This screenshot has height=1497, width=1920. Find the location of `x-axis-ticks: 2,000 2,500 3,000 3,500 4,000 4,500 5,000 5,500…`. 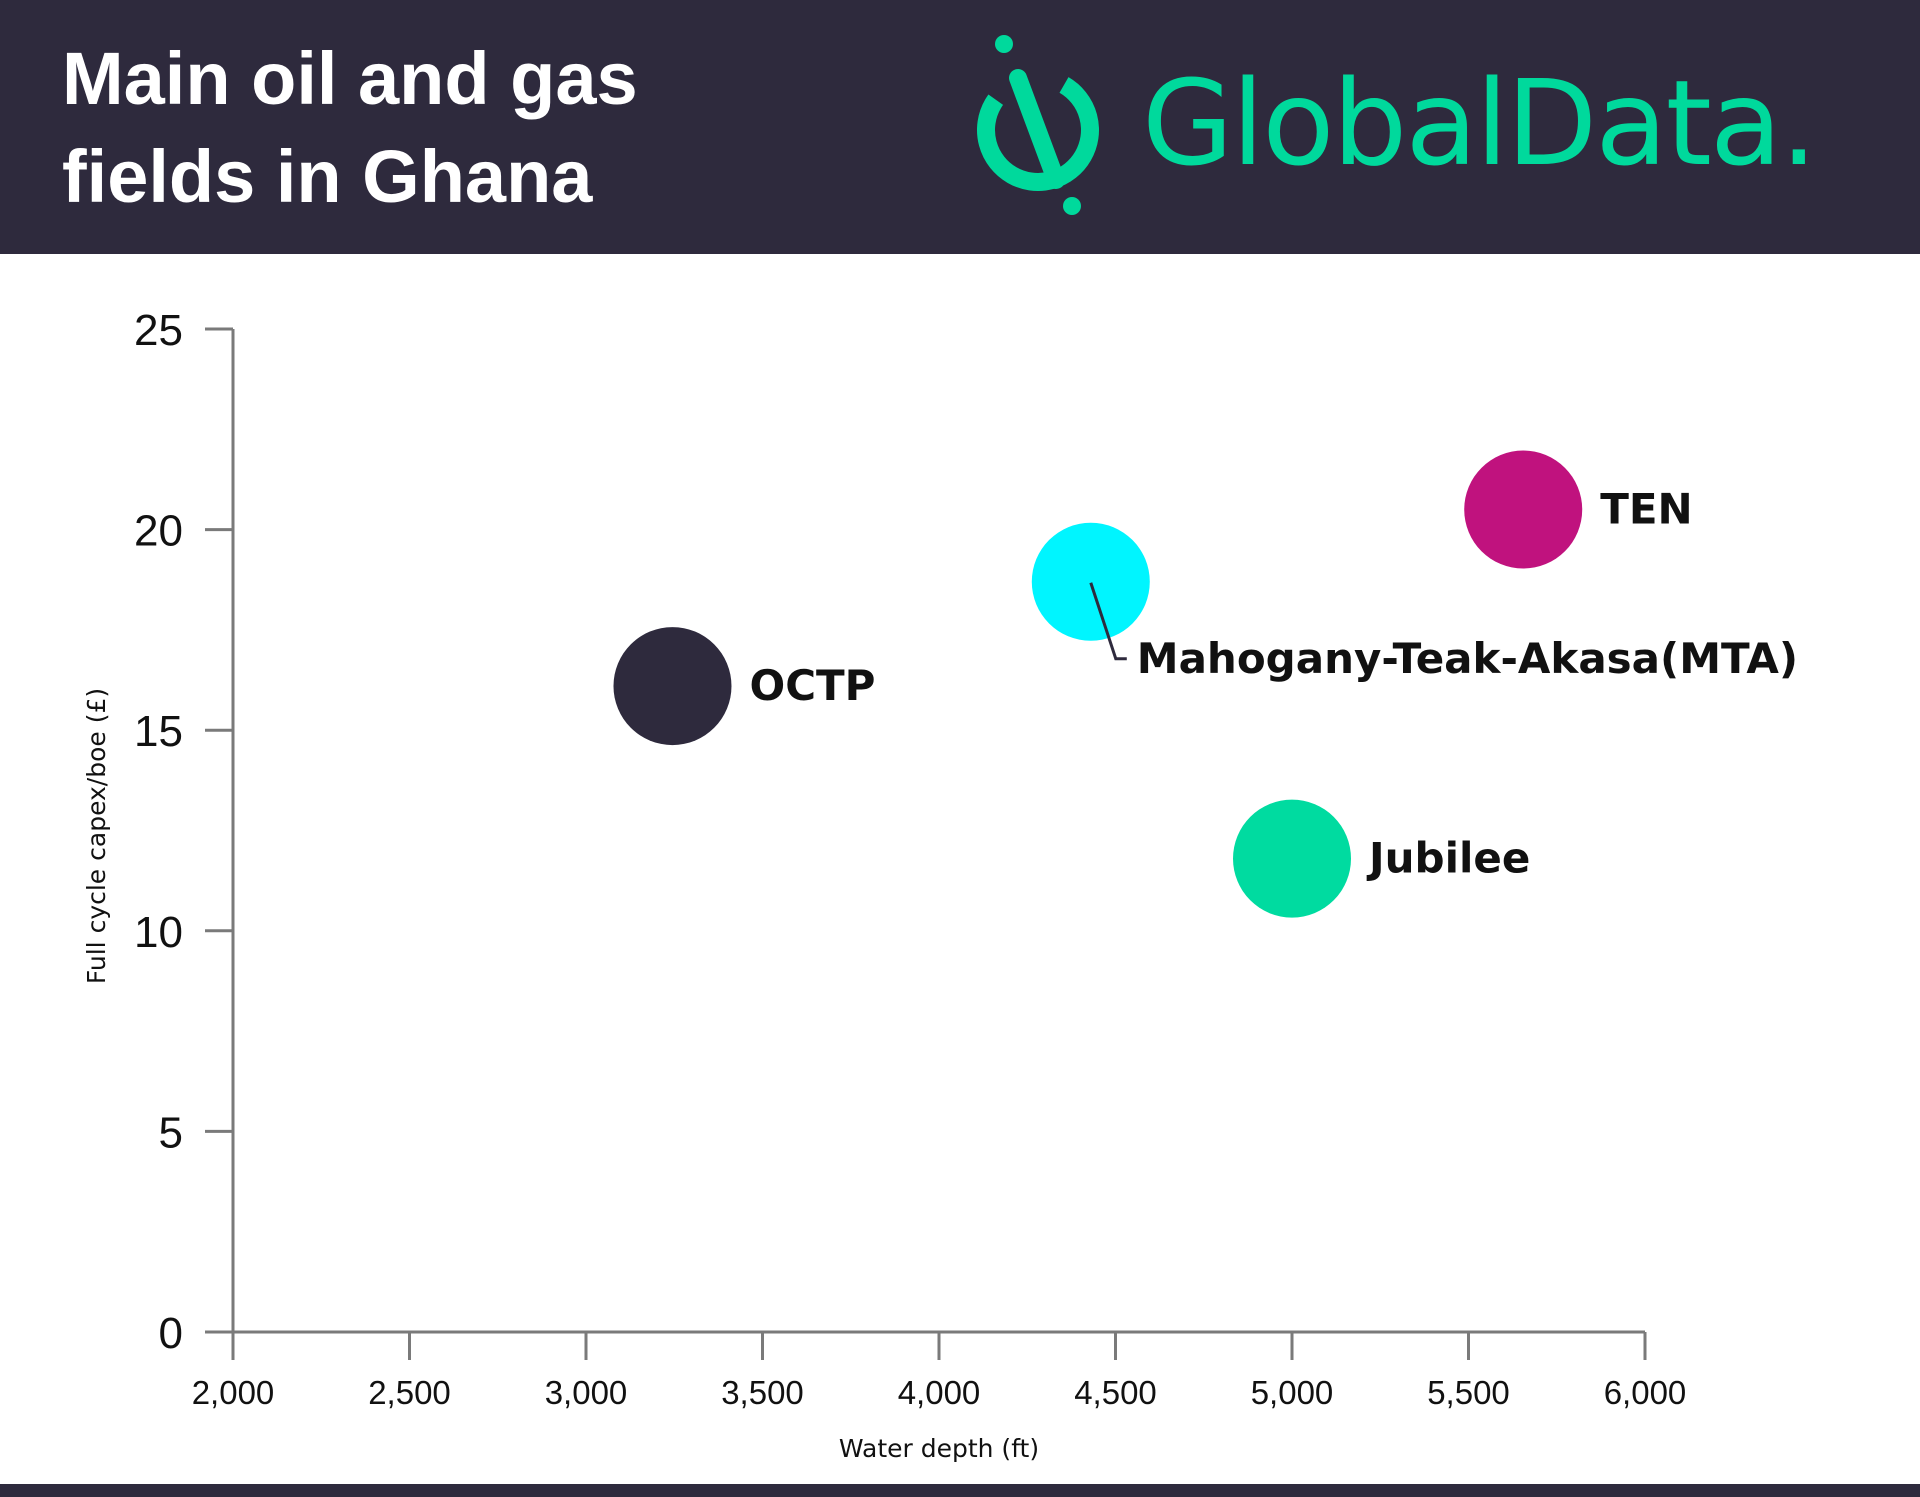

x-axis-ticks: 2,000 2,500 3,000 3,500 4,000 4,500 5,000 5,500… is located at coordinates (939, 1371).